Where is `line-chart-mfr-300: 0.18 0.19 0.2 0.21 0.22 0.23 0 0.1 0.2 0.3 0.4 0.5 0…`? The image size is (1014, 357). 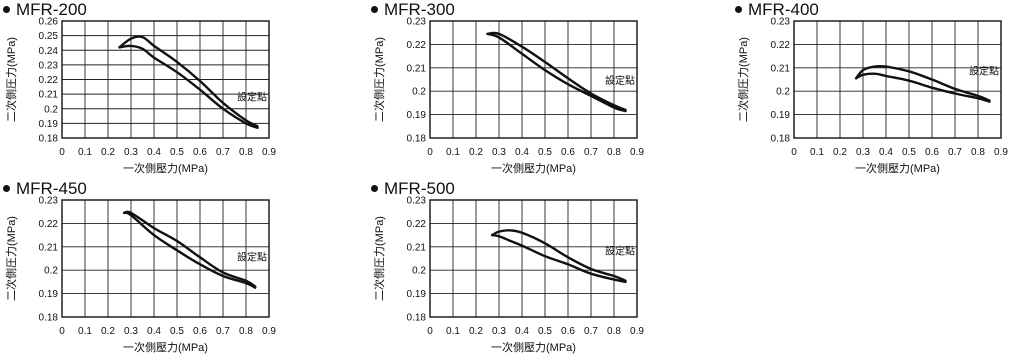 line-chart-mfr-300: 0.18 0.19 0.2 0.21 0.22 0.23 0 0.1 0.2 0.3 0.4 0.5 0… is located at coordinates (508, 96).